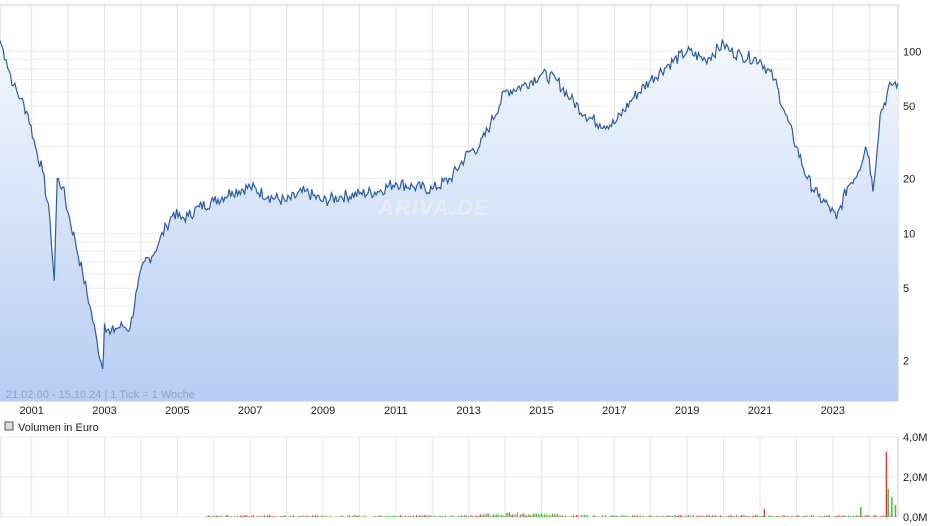 This screenshot has height=526, width=940. Describe the element at coordinates (915, 478) in the screenshot. I see `volume-y-ticks: 4,0M 2,0M 0,0M` at that location.